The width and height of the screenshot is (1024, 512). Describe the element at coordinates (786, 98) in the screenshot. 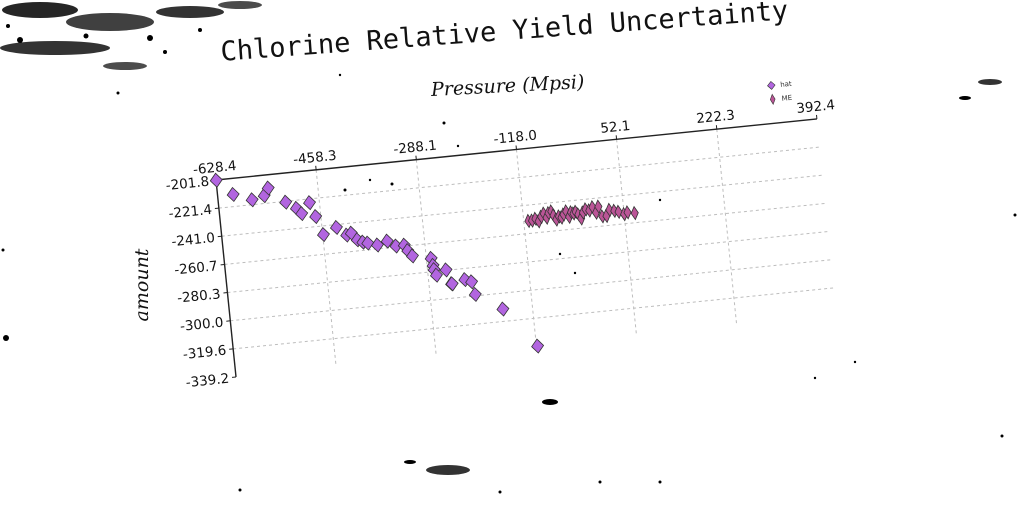

I see `legend-label-me: ME` at that location.